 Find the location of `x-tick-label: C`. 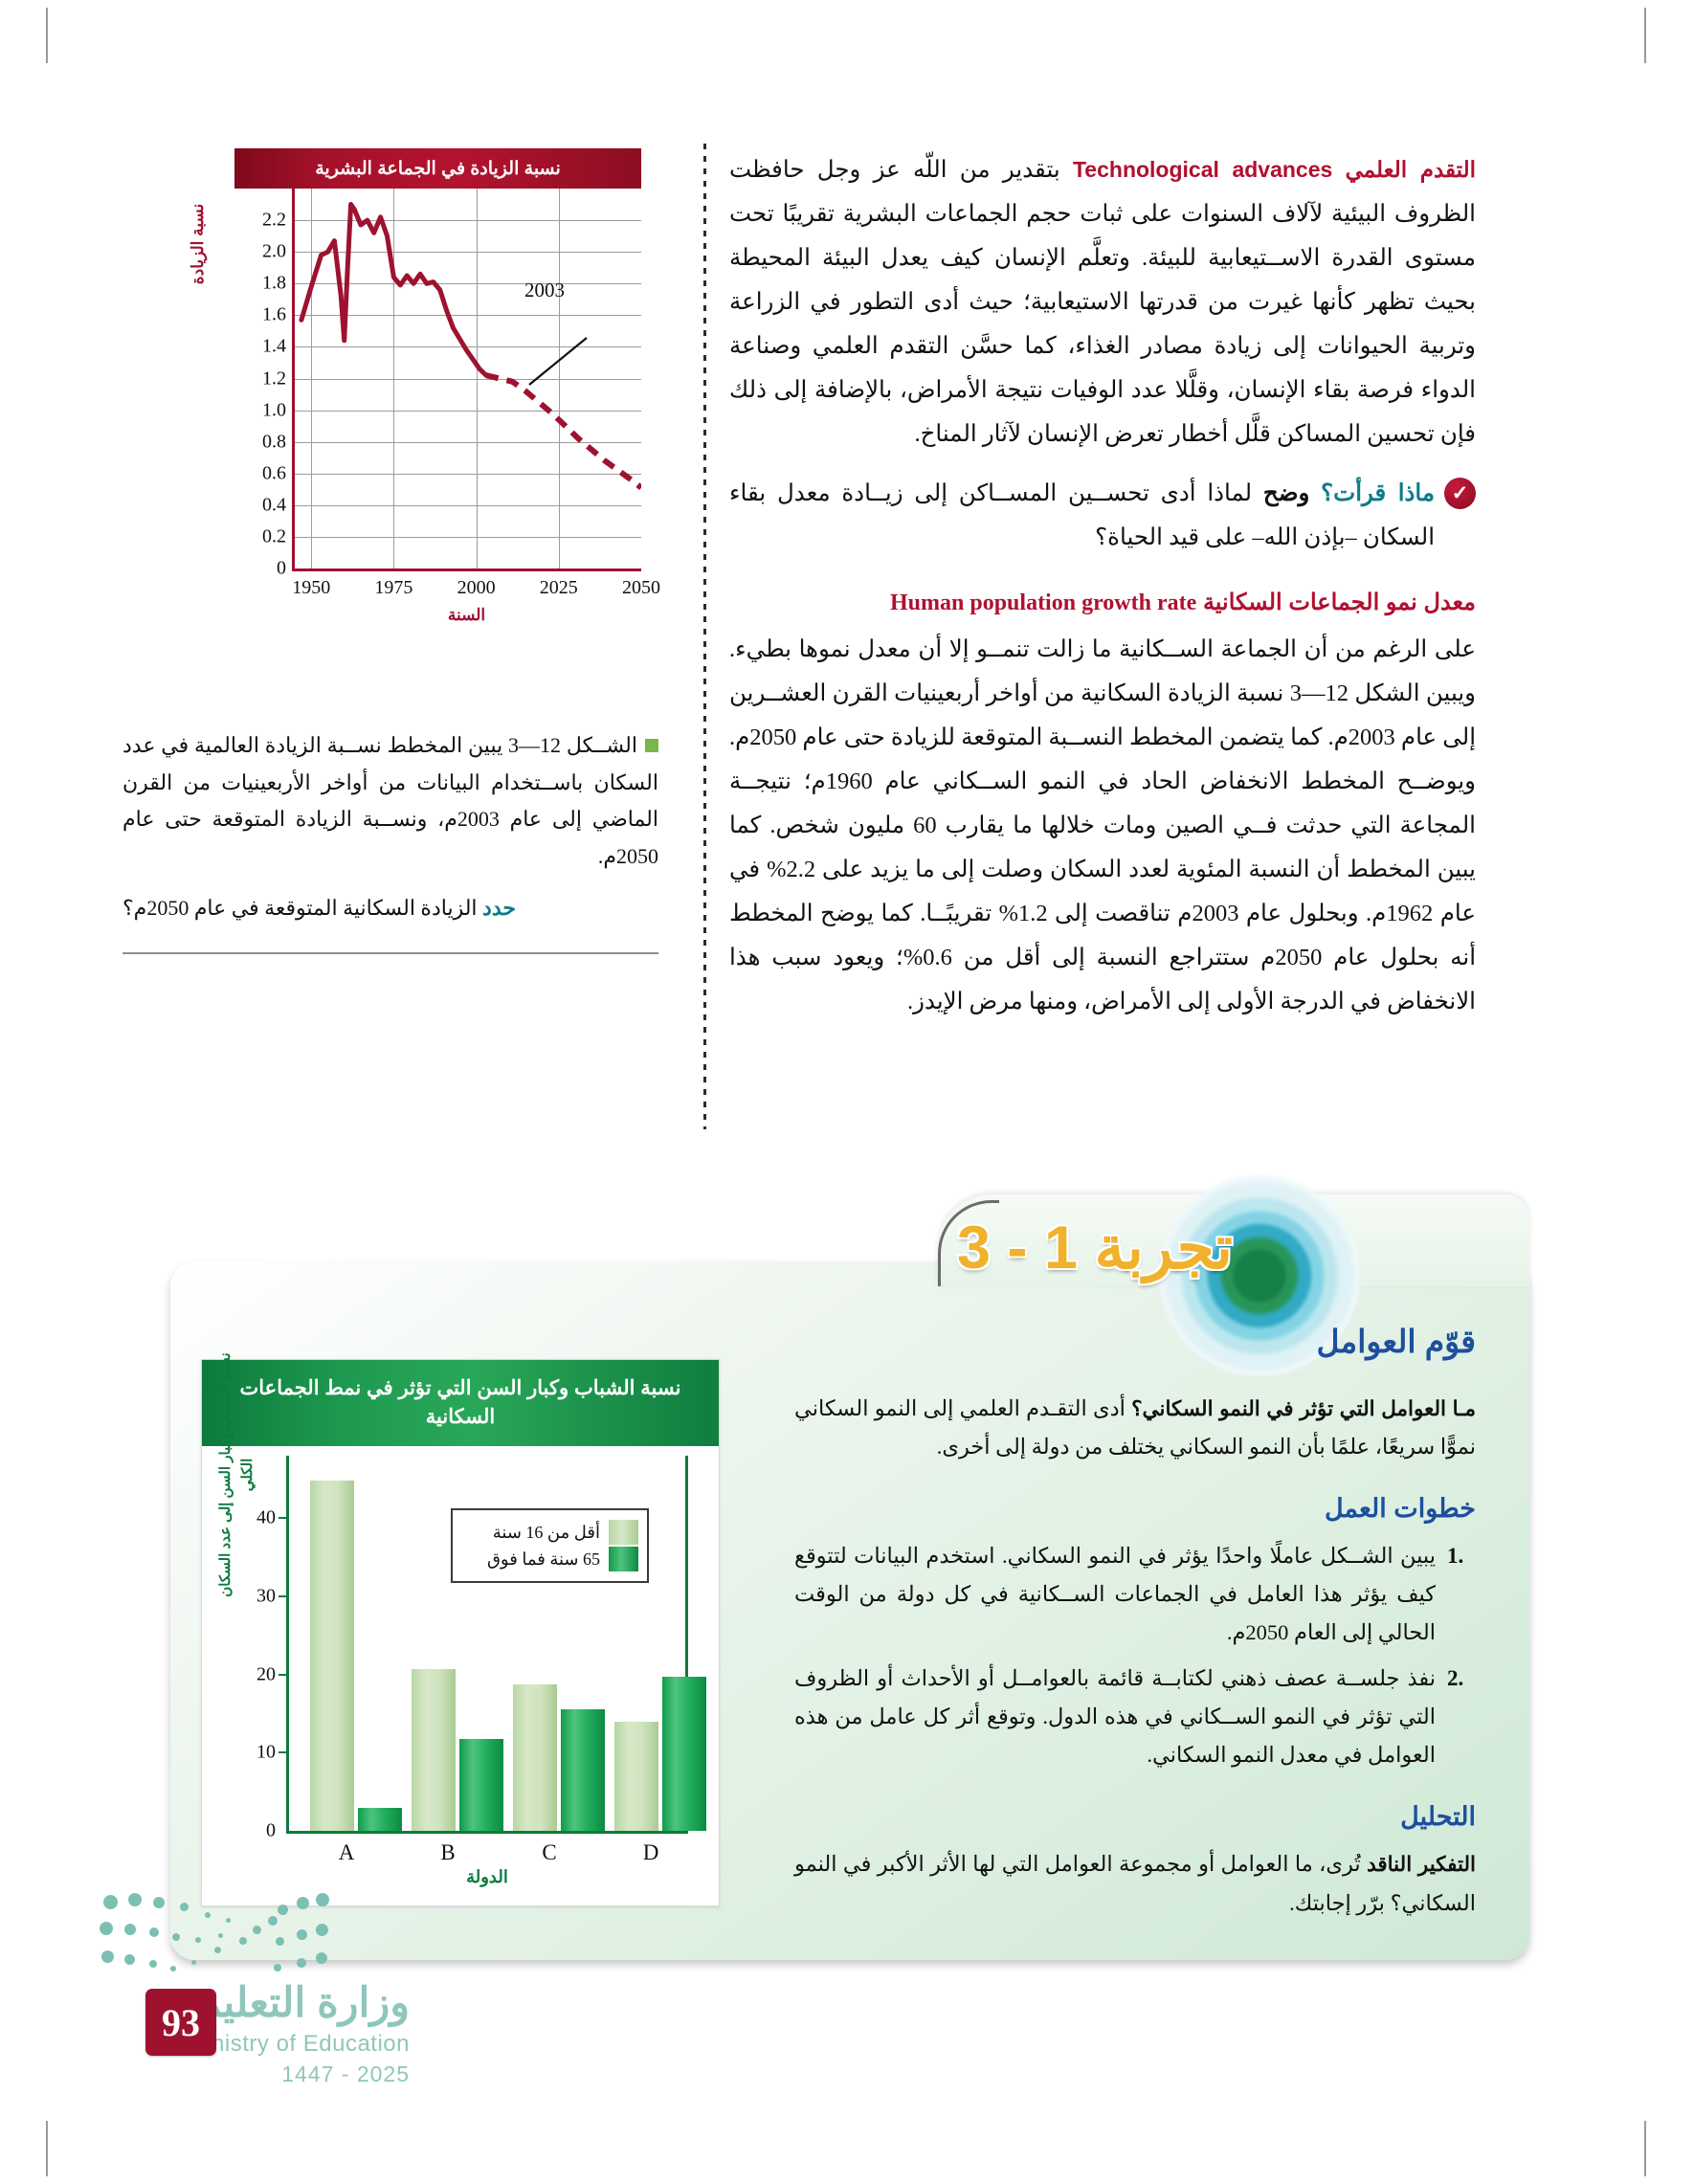

x-tick-label: C is located at coordinates (549, 1852).